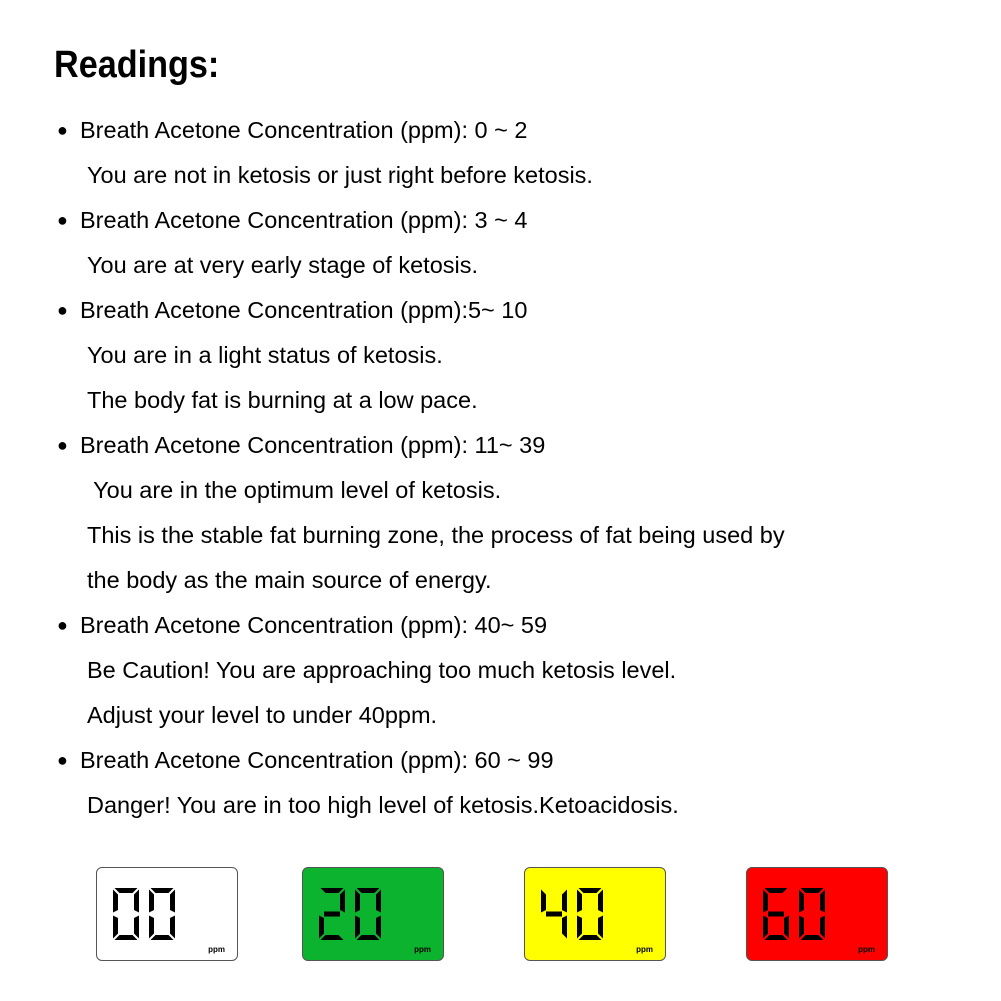 This screenshot has width=1001, height=1001. What do you see at coordinates (262, 715) in the screenshot?
I see `reading-description: Adjust your level to under 40ppm.` at bounding box center [262, 715].